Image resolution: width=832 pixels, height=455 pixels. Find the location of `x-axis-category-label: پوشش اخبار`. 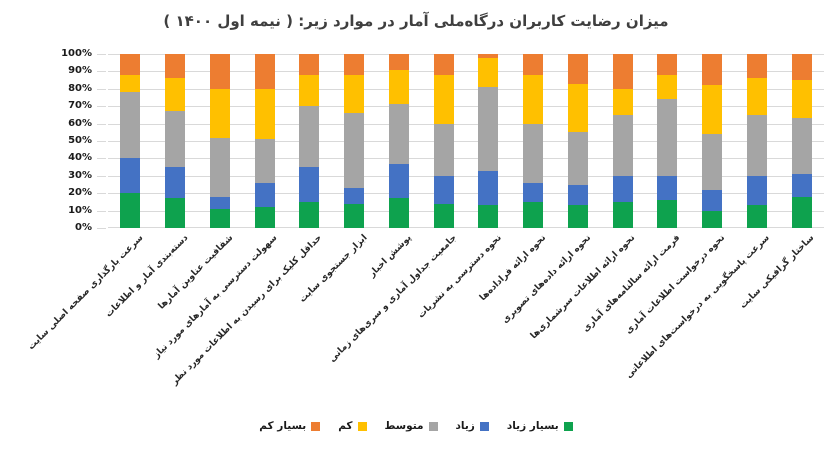

x-axis-category-label: پوشش اخبار is located at coordinates (390, 256).